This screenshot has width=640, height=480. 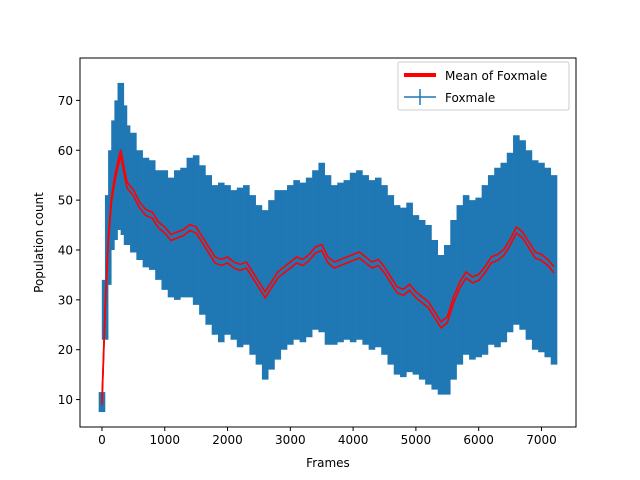 What do you see at coordinates (65, 300) in the screenshot?
I see `y-tick-label: 30` at bounding box center [65, 300].